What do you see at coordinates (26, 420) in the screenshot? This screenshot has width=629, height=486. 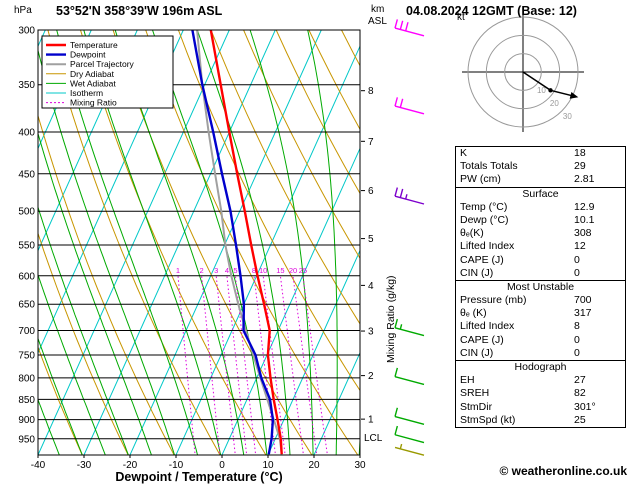 I see `pressure-tick-label: 900` at bounding box center [26, 420].